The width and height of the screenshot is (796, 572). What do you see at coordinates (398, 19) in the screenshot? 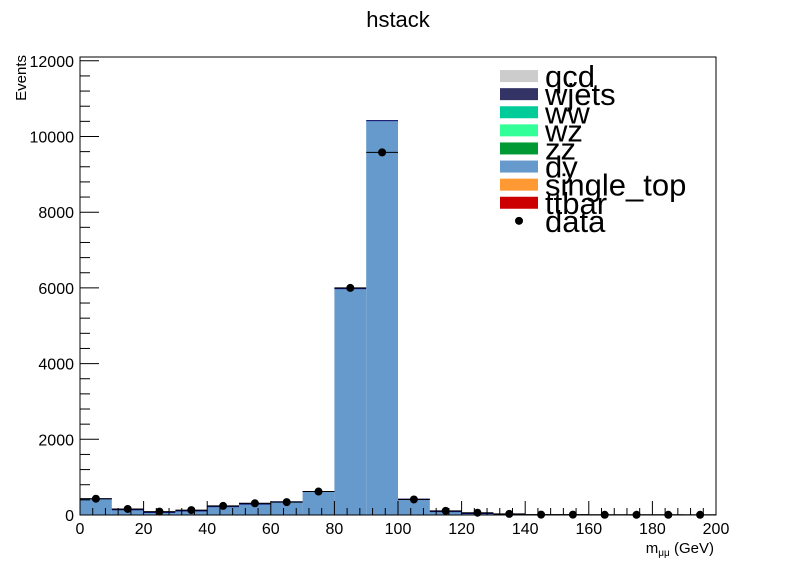
I see `chart-title: hstack` at bounding box center [398, 19].